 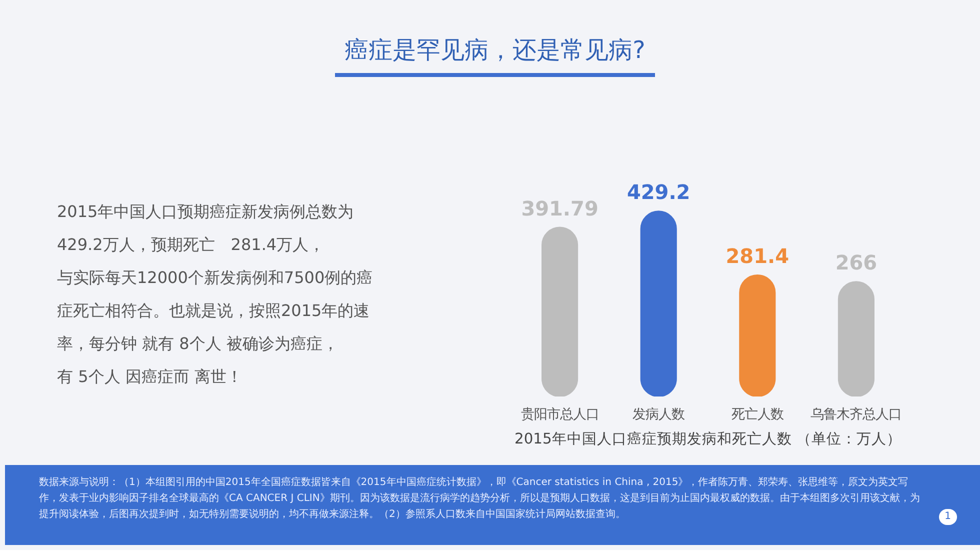 What do you see at coordinates (559, 208) in the screenshot?
I see `data-label: 391.79` at bounding box center [559, 208].